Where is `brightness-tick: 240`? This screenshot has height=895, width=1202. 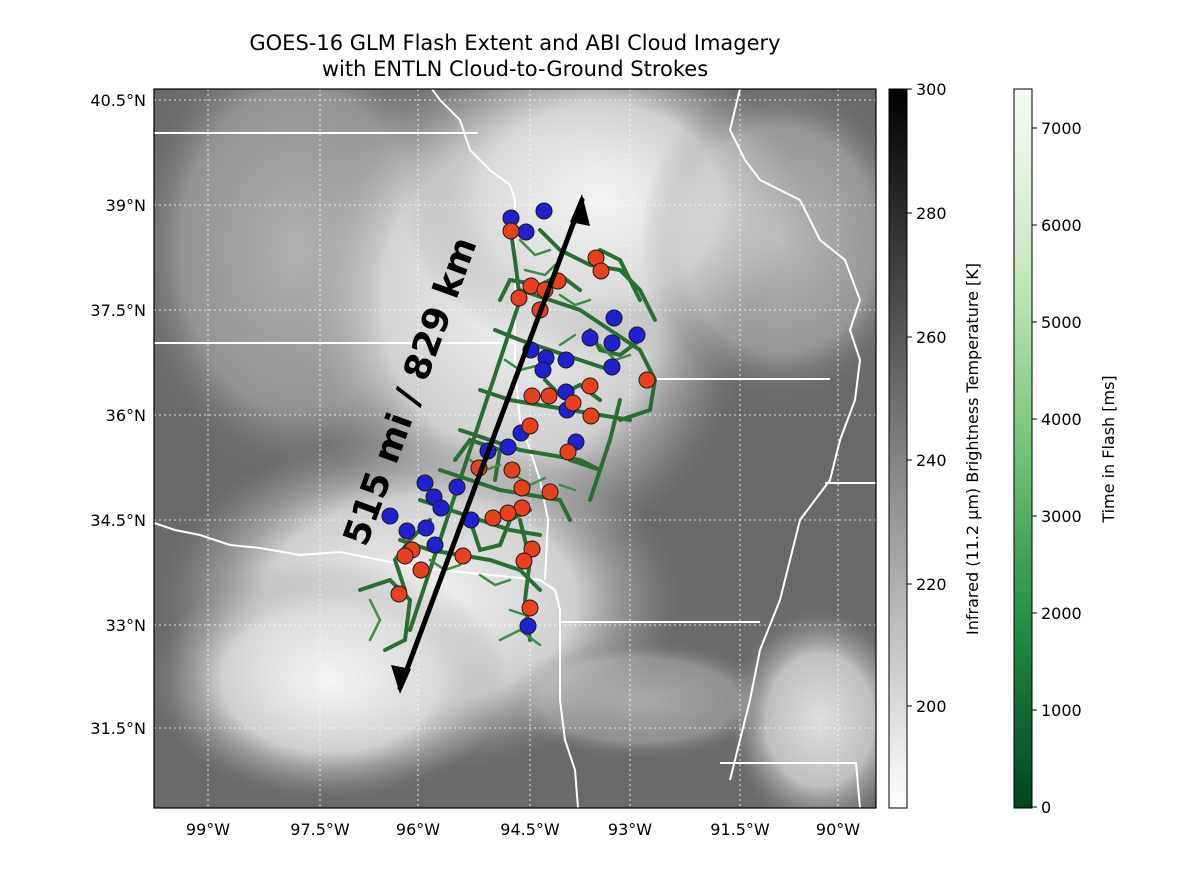
brightness-tick: 240 is located at coordinates (931, 460).